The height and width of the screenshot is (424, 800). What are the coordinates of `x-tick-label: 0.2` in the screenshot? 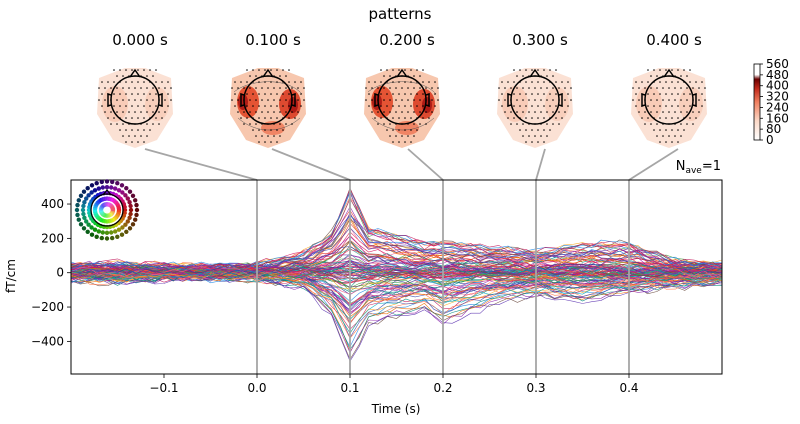 It's located at (442, 388).